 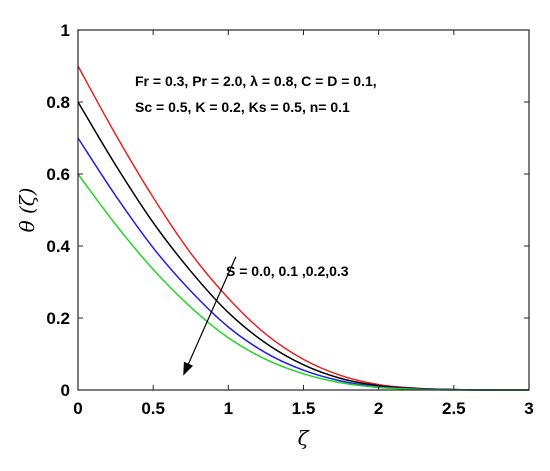 I want to click on y-tick-label: 1, so click(x=65, y=30).